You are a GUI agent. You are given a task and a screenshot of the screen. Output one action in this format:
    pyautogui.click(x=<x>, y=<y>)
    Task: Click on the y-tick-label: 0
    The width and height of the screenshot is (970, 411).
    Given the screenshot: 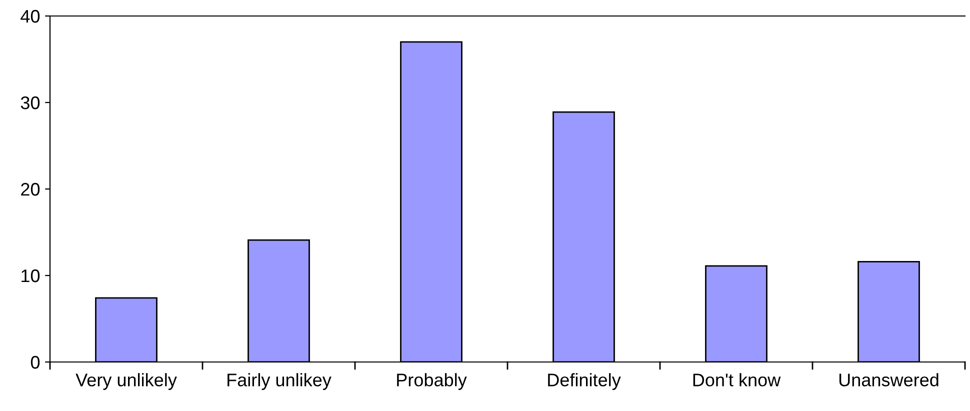 What is the action you would take?
    pyautogui.click(x=35, y=362)
    